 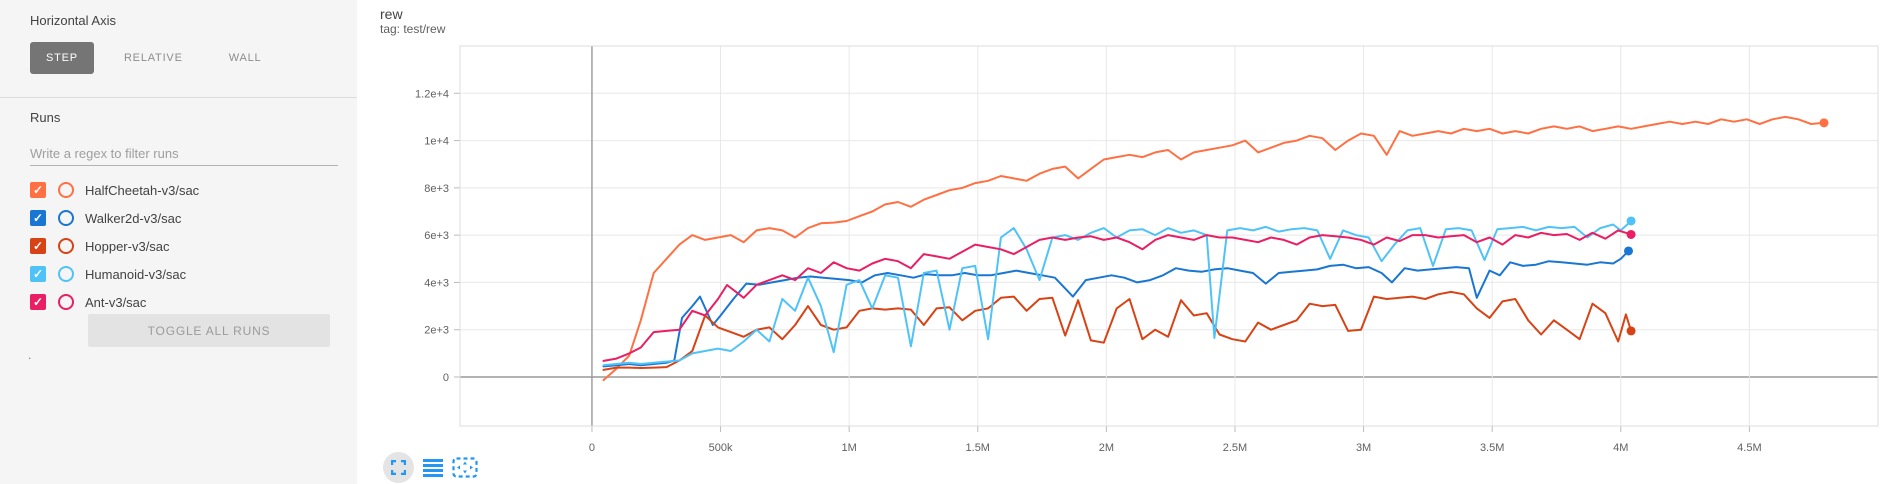 I want to click on svg-text: 2M, so click(x=1106, y=448).